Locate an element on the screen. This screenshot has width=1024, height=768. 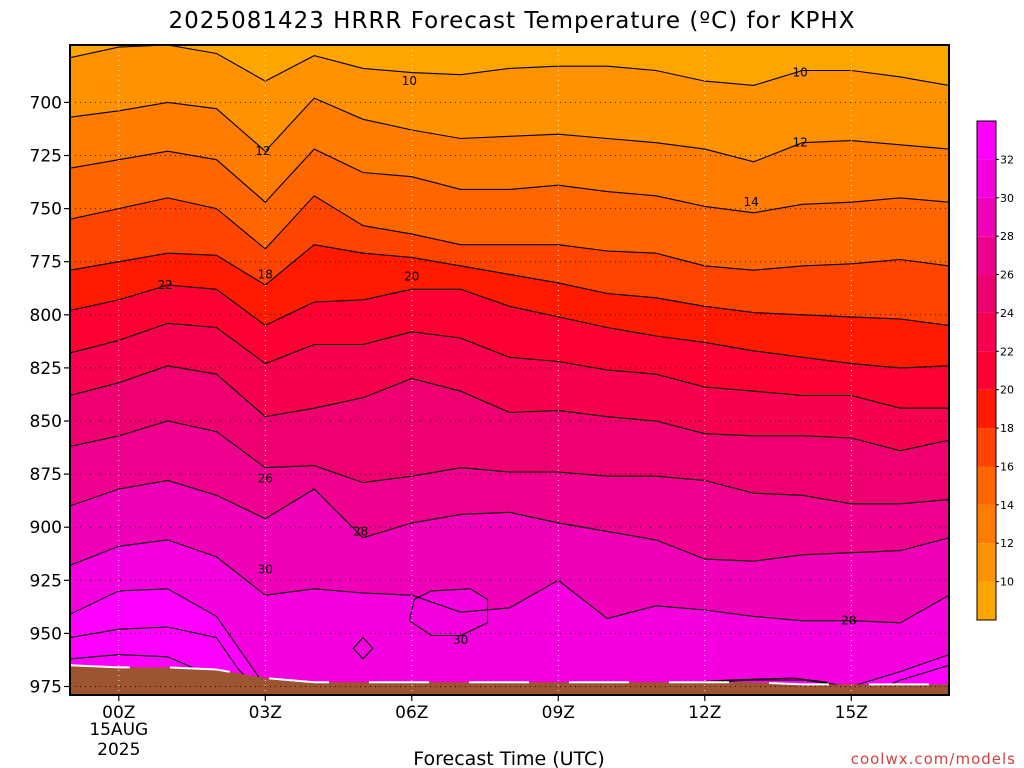
colorbar-label-20: 20 is located at coordinates (1007, 390).